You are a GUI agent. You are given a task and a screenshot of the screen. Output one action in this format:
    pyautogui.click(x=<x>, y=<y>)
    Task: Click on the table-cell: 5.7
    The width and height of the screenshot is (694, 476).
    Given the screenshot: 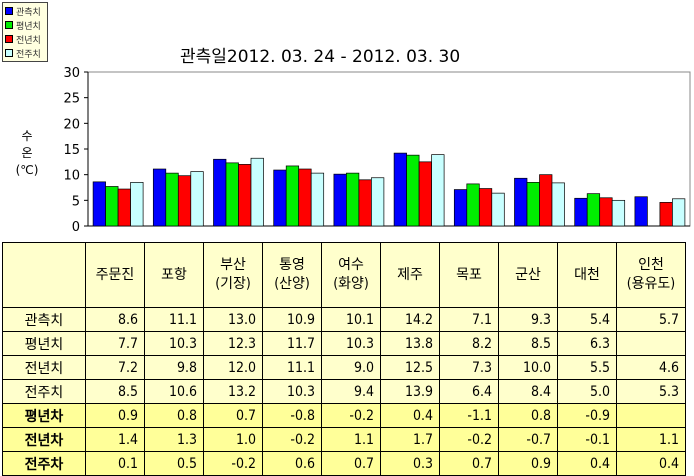 What is the action you would take?
    pyautogui.click(x=651, y=319)
    